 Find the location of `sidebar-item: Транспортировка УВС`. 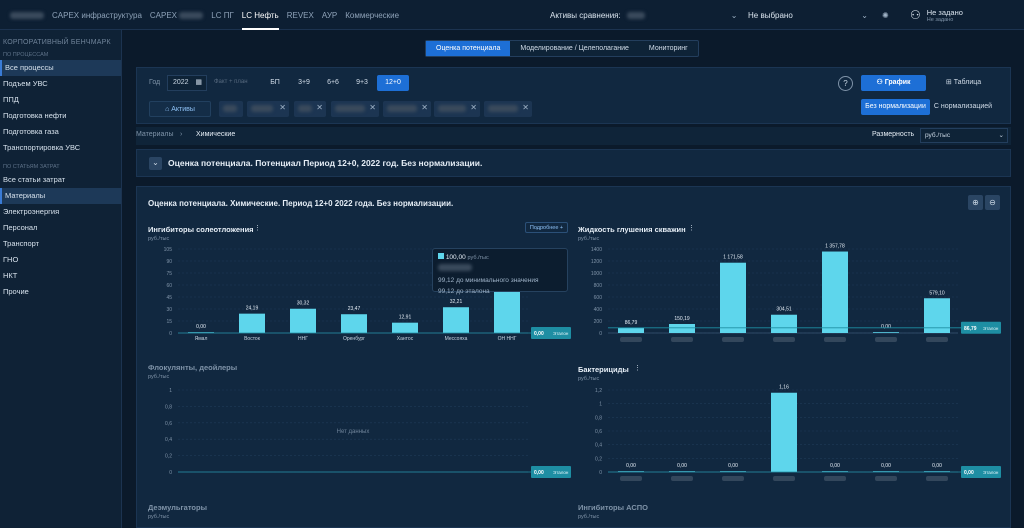

sidebar-item: Транспортировка УВС is located at coordinates (42, 147).